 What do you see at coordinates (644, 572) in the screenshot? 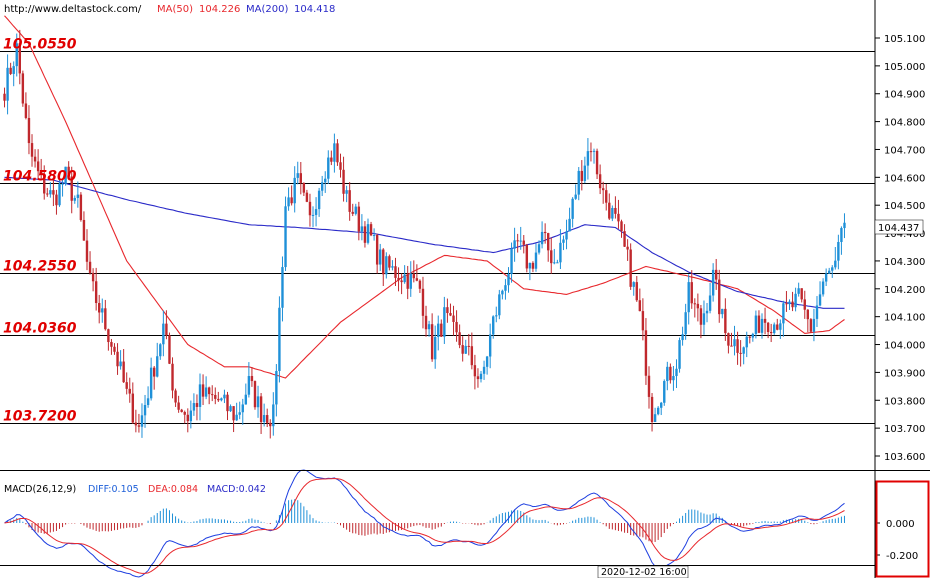
I see `time-label: 2020-12-02 16:00` at bounding box center [644, 572].